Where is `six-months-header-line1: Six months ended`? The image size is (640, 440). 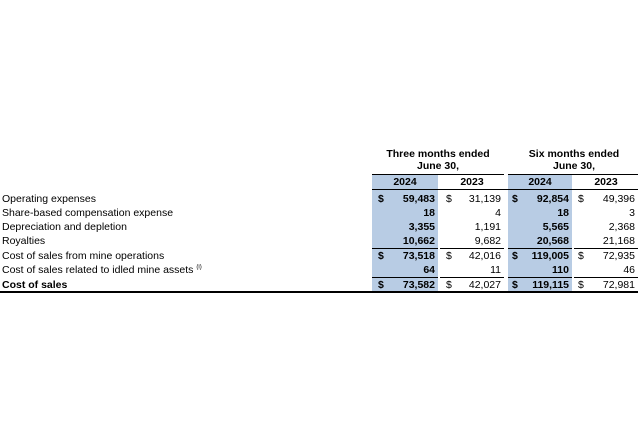 six-months-header-line1: Six months ended is located at coordinates (574, 154).